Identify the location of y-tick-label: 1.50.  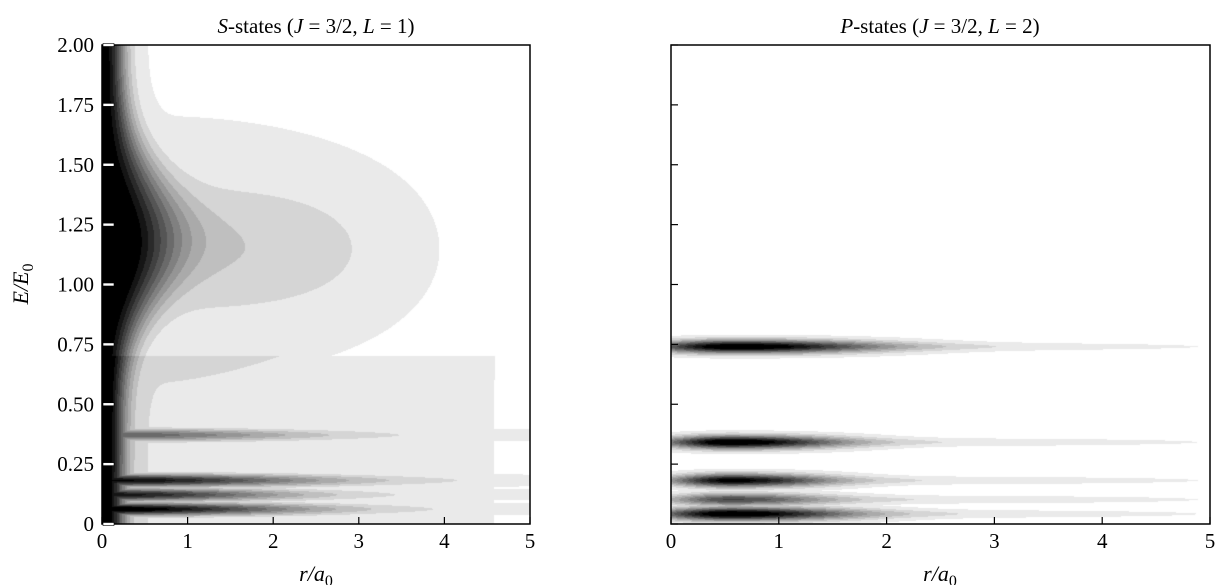
(75, 165).